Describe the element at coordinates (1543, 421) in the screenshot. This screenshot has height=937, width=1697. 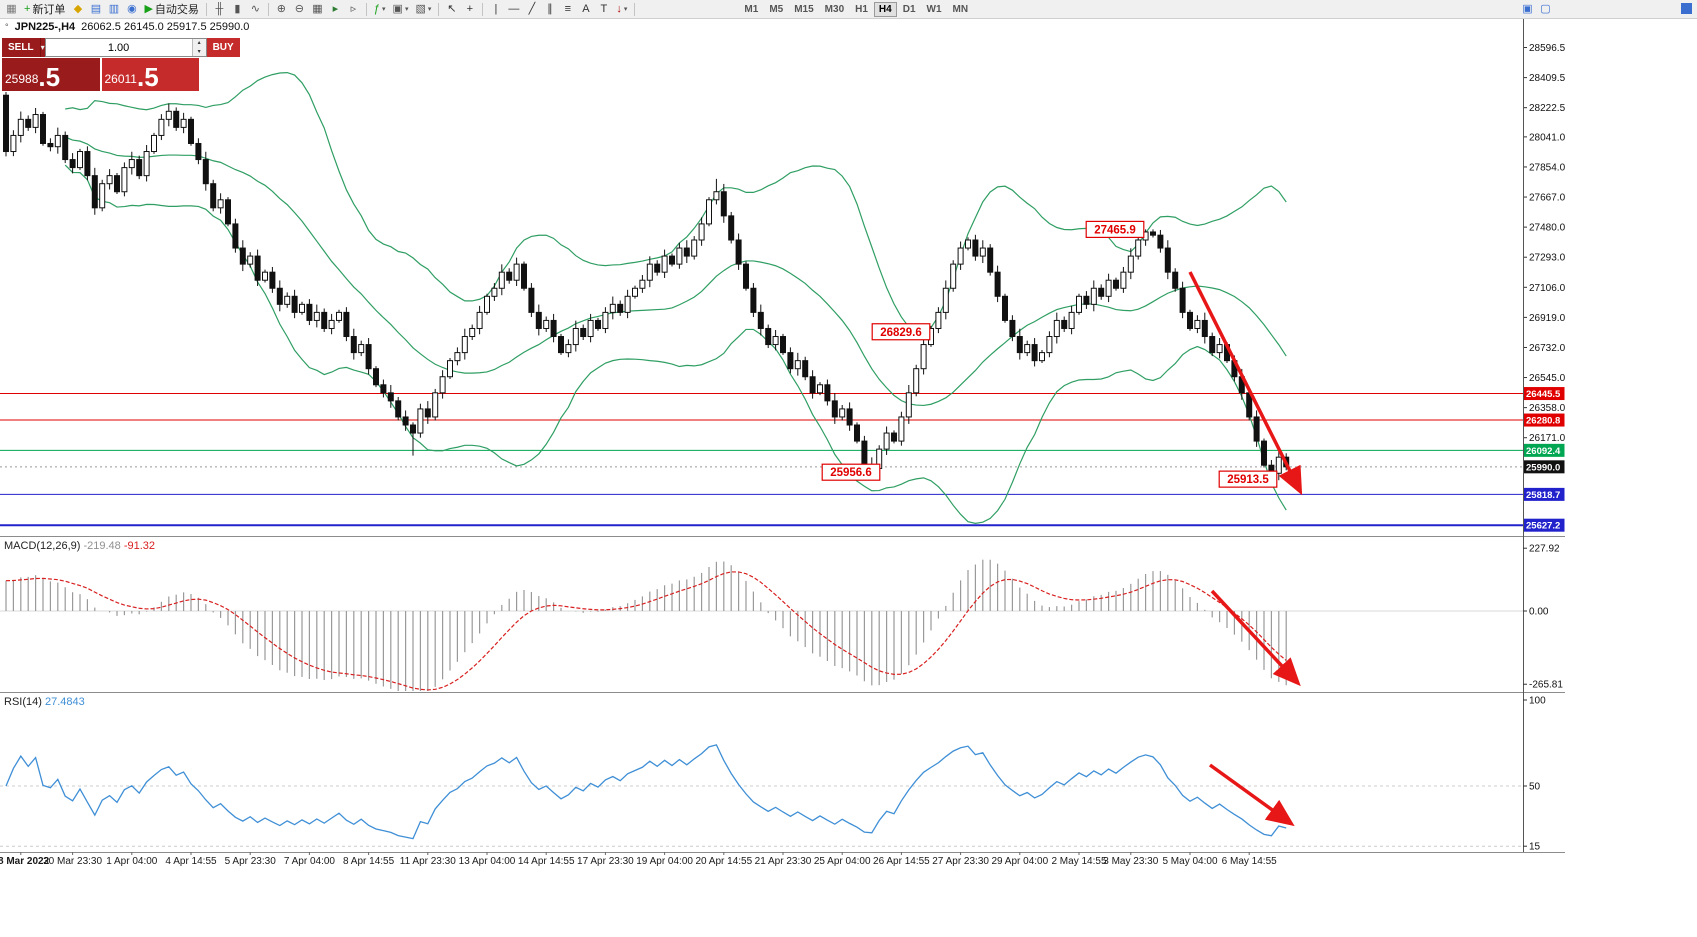
I see `svg-text: 26280.8` at that location.